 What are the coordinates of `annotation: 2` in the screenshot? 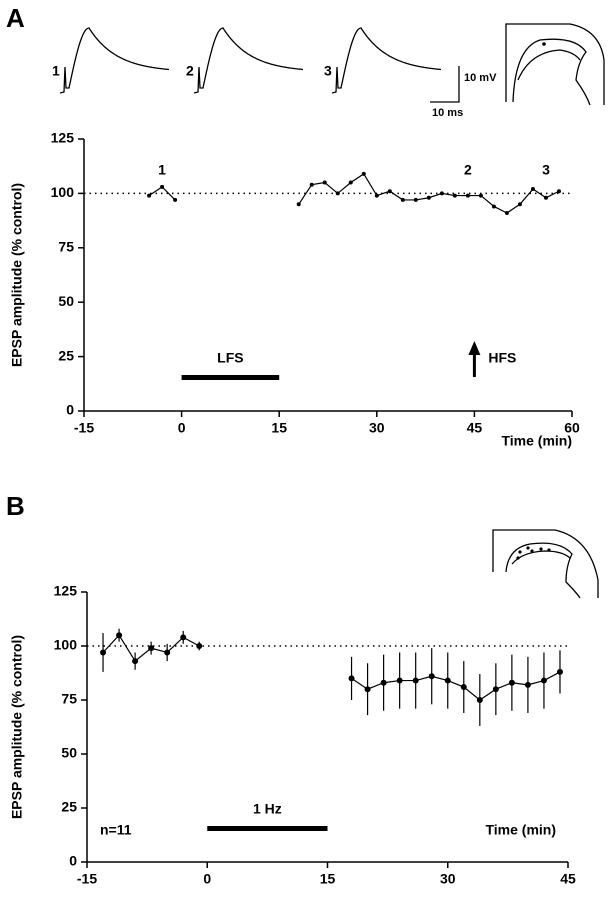 It's located at (468, 170).